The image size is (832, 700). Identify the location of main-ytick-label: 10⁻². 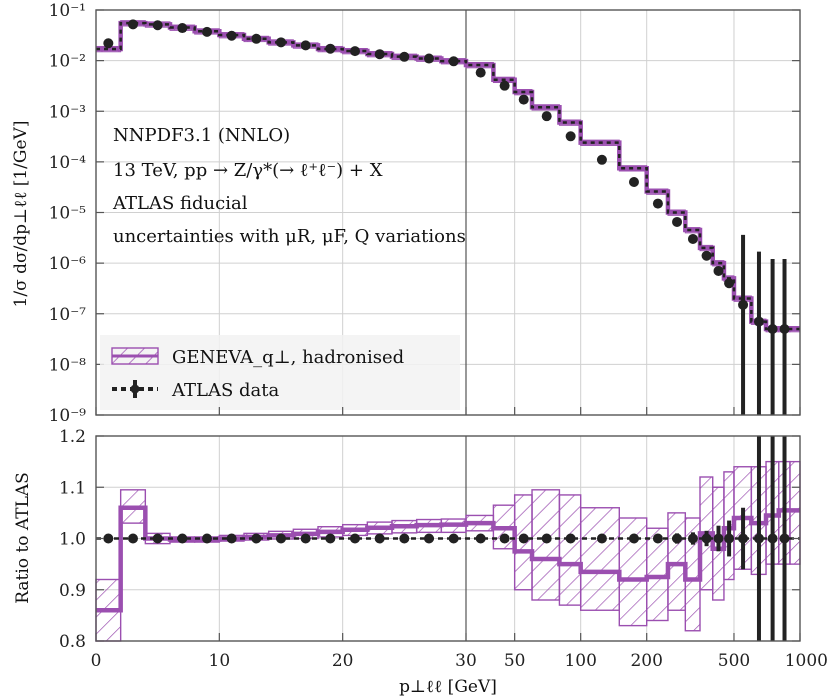
(67, 62).